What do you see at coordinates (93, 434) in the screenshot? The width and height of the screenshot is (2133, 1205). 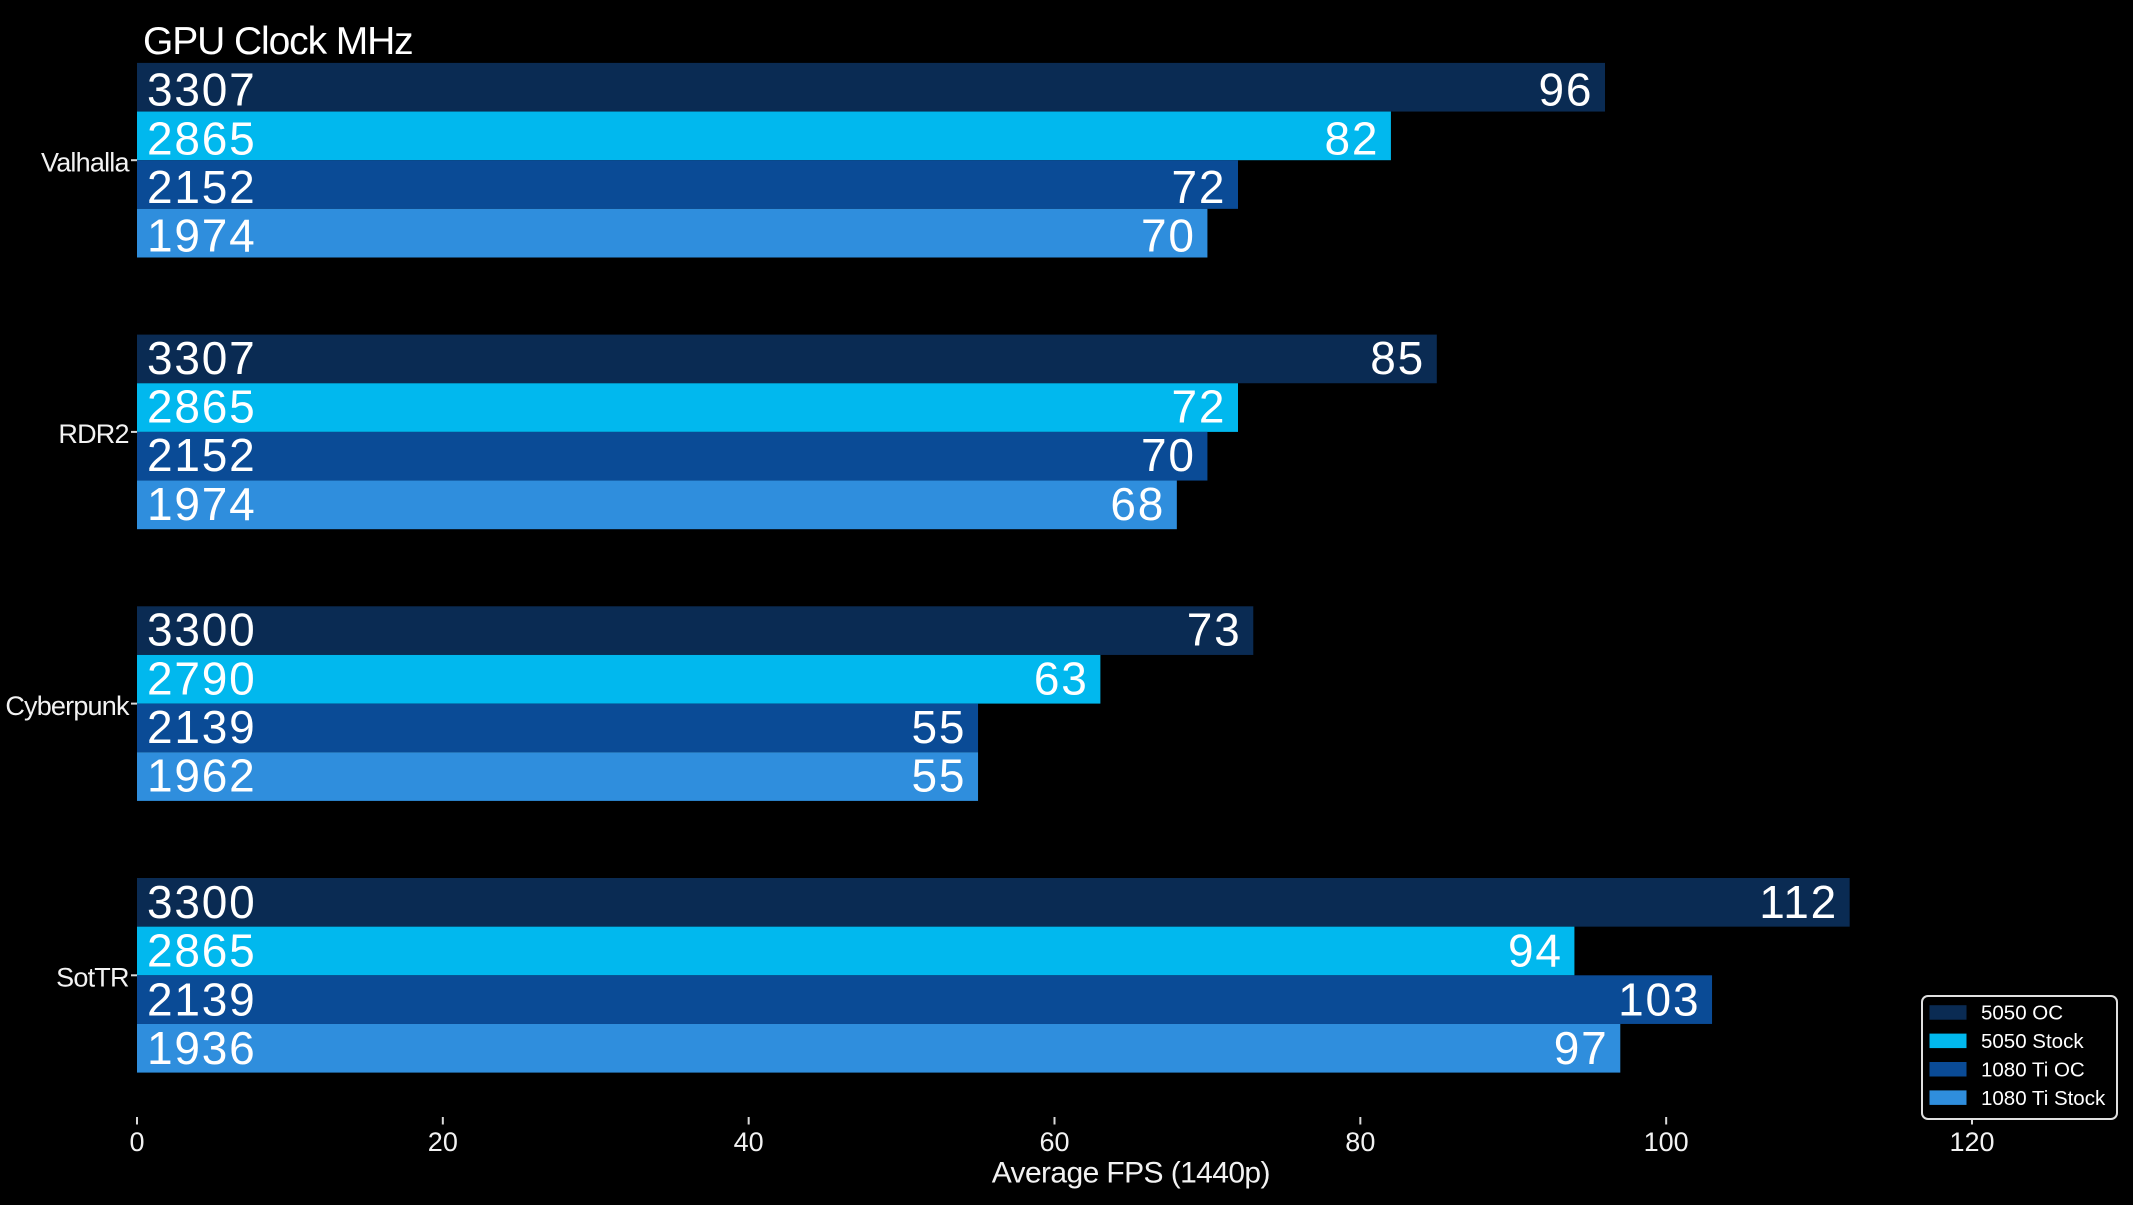 I see `svg-text: RDR2` at bounding box center [93, 434].